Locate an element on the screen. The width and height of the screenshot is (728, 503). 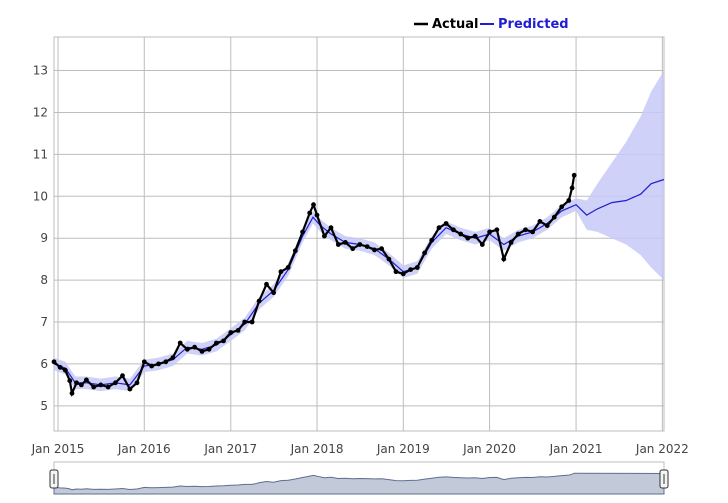
x-tick-label: Jan 2021 is located at coordinates (576, 449).